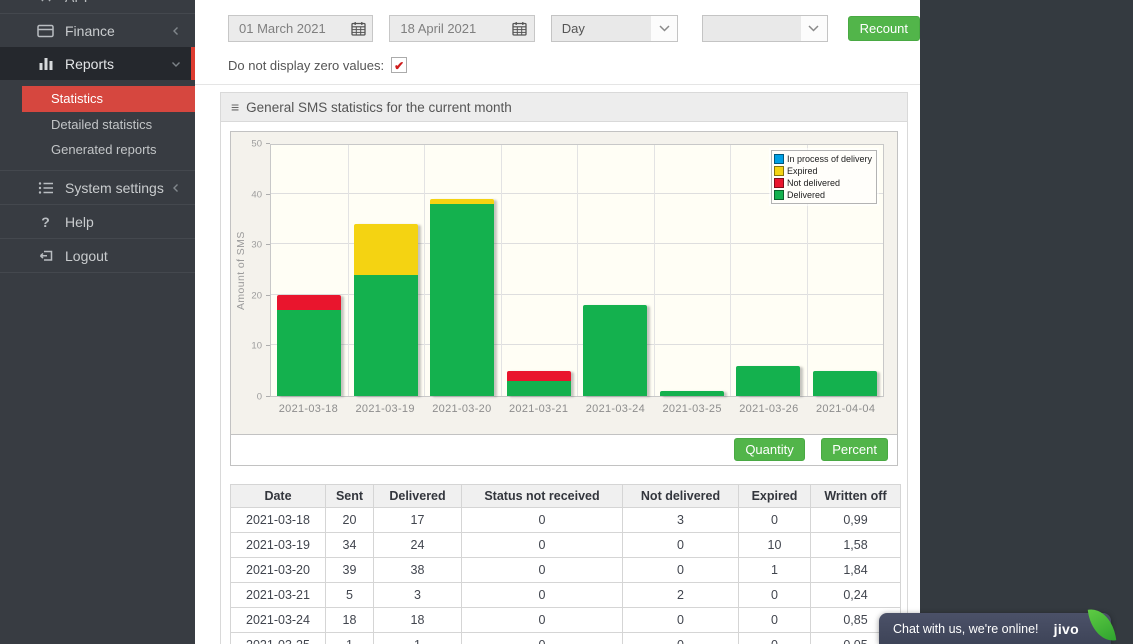 The height and width of the screenshot is (644, 1133). I want to click on table-row: 2021-03-20 39 38 0 0 1 1,84, so click(565, 570).